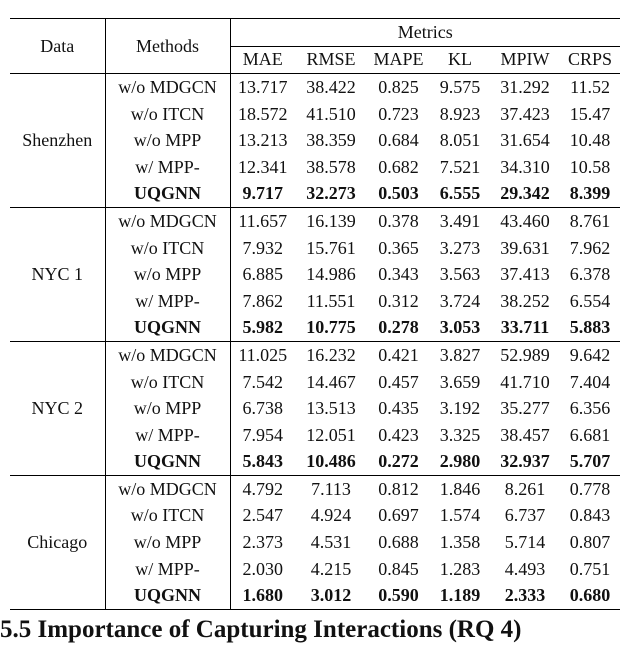 Image resolution: width=640 pixels, height=646 pixels. What do you see at coordinates (590, 300) in the screenshot?
I see `metric-value: 6.554` at bounding box center [590, 300].